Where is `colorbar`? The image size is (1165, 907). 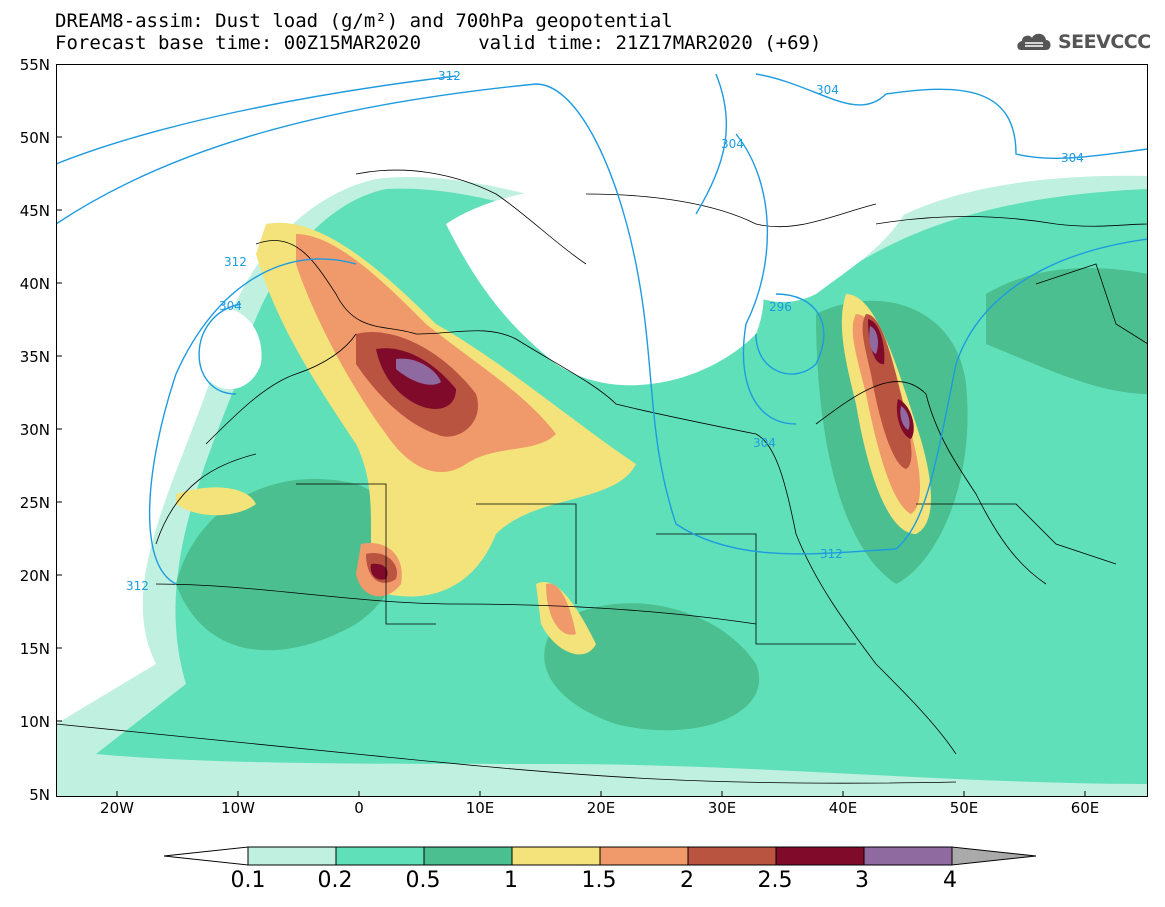 colorbar is located at coordinates (600, 856).